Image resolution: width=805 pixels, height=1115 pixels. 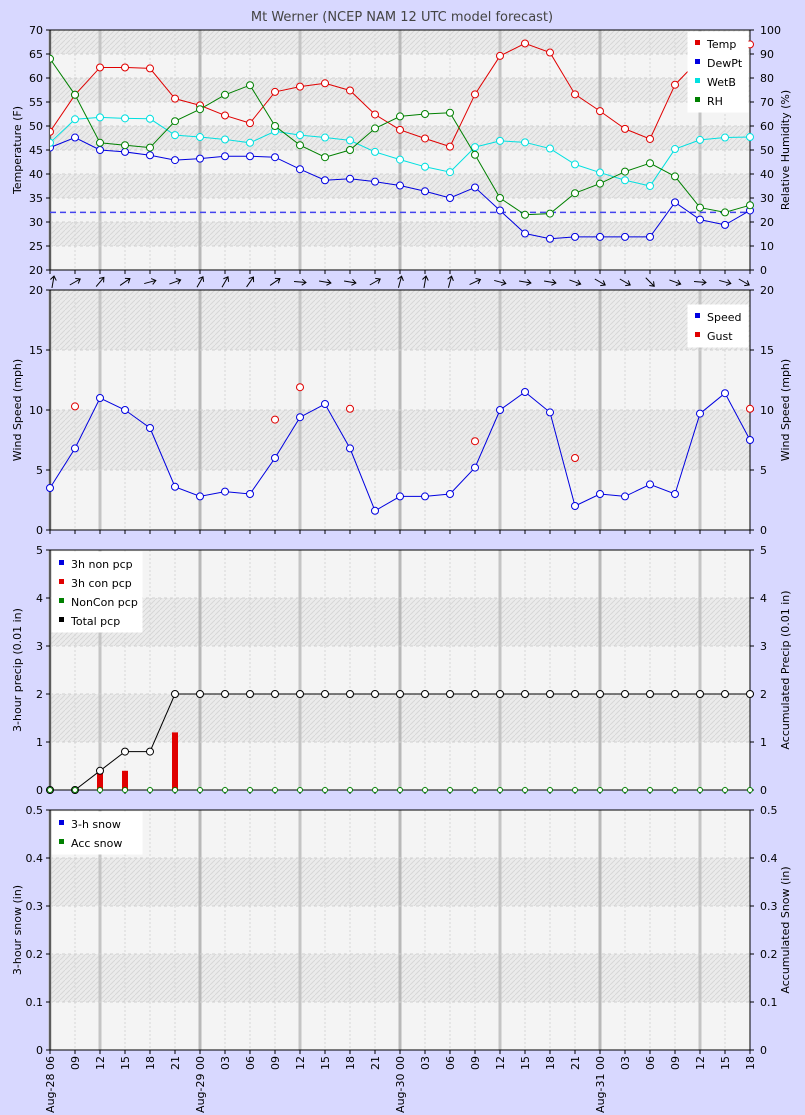 What do you see at coordinates (550, 148) in the screenshot?
I see `data-point: WetB: 45.3` at bounding box center [550, 148].